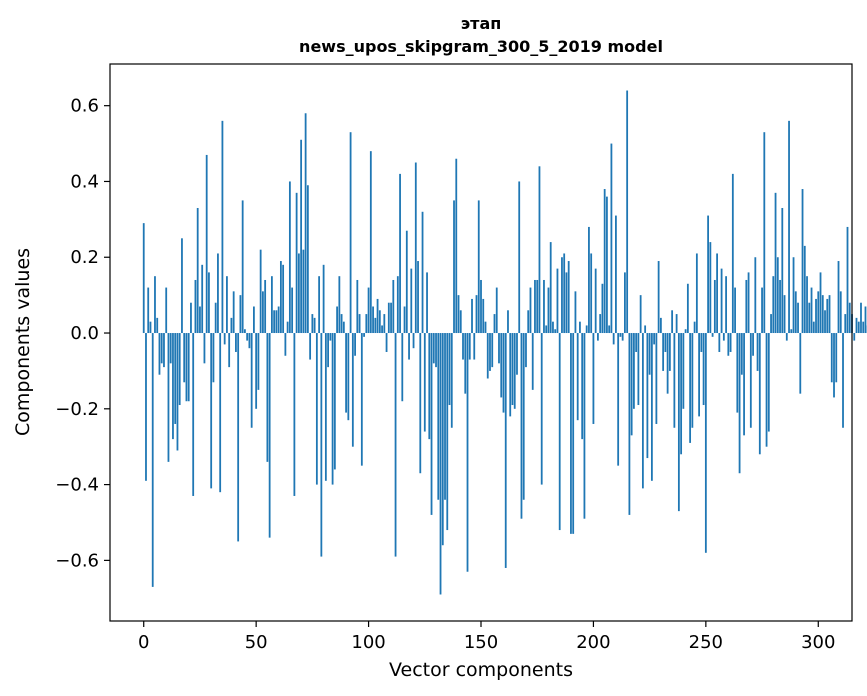 This screenshot has height=696, width=867. What do you see at coordinates (481, 642) in the screenshot?
I see `x-tick-label: 150` at bounding box center [481, 642].